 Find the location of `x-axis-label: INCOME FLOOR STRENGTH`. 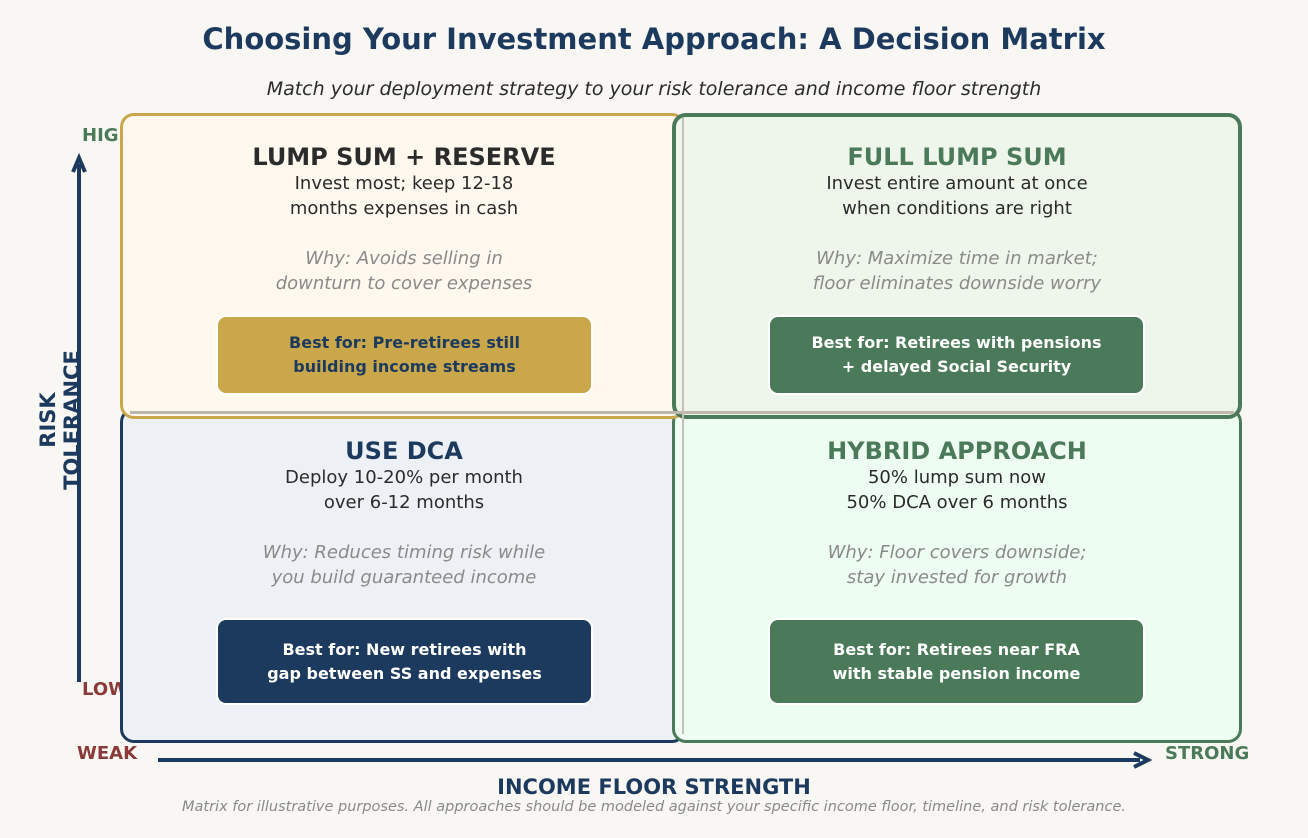

x-axis-label: INCOME FLOOR STRENGTH is located at coordinates (654, 787).